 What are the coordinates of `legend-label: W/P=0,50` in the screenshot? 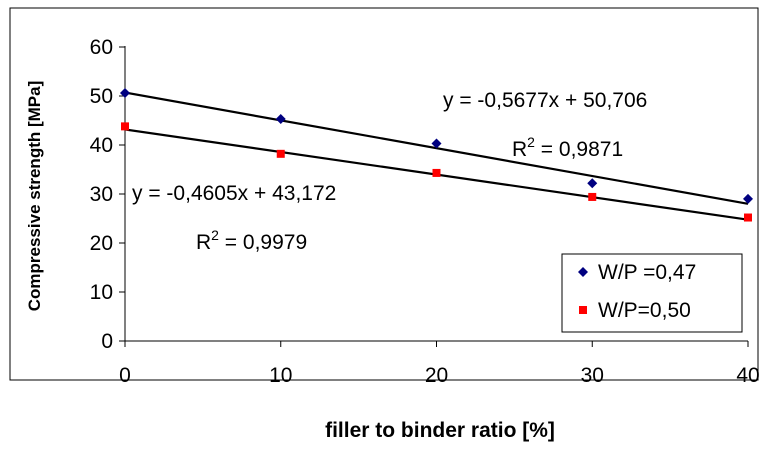 It's located at (644, 310).